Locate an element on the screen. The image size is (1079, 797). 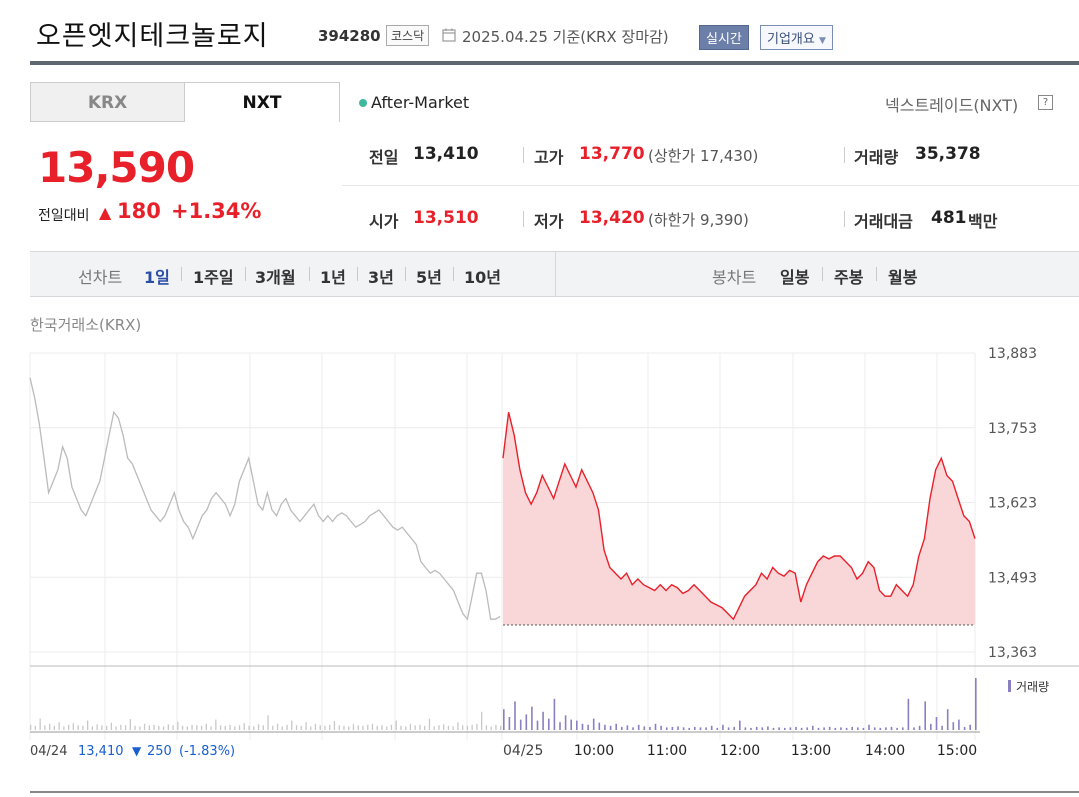
period-3m: 3개월 is located at coordinates (275, 277).